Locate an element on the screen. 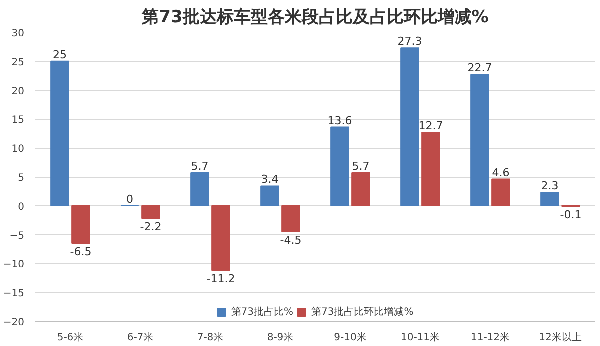 This screenshot has height=346, width=600. x-tick-label: 5-6米 is located at coordinates (70, 338).